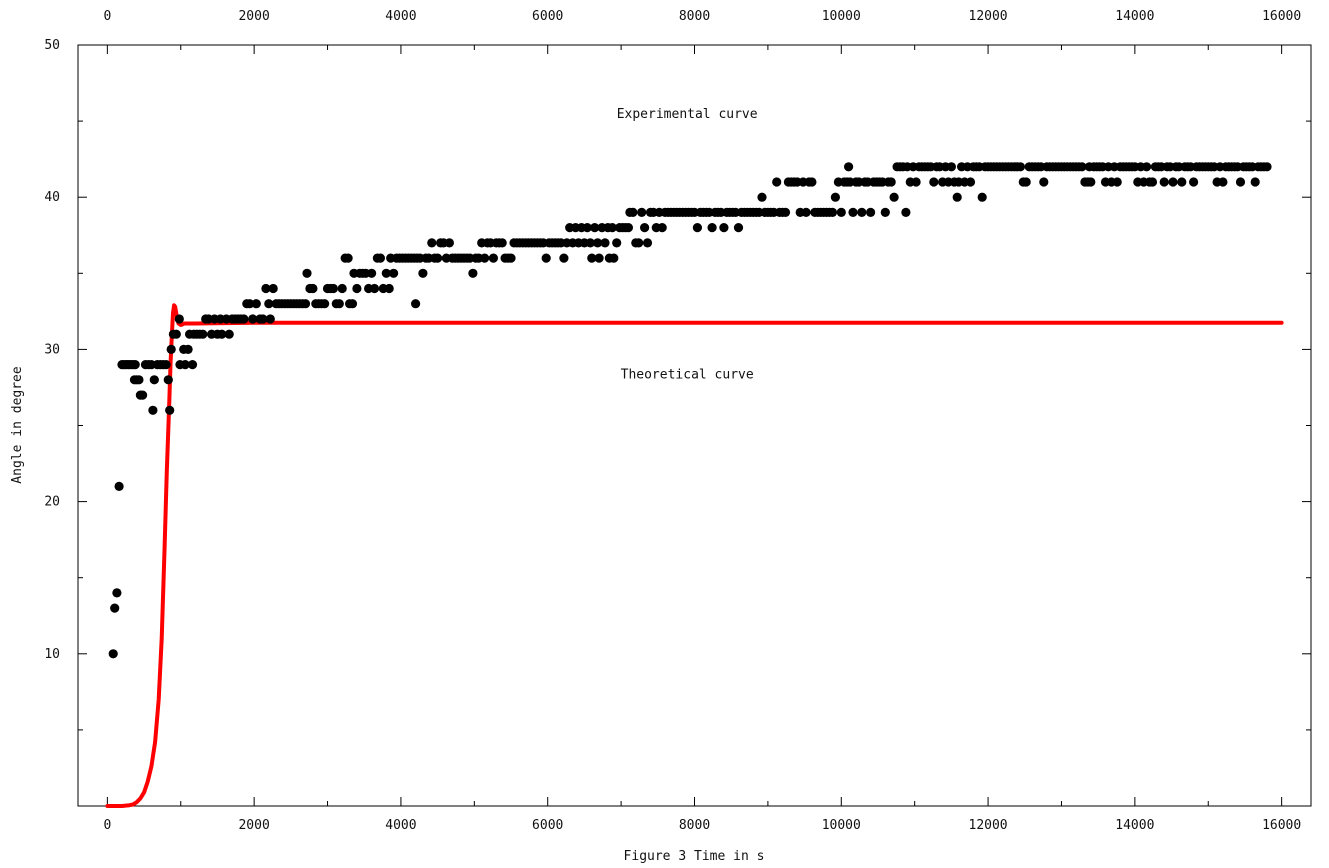 This screenshot has height=868, width=1329. I want to click on x-tick-label: 12000, so click(988, 825).